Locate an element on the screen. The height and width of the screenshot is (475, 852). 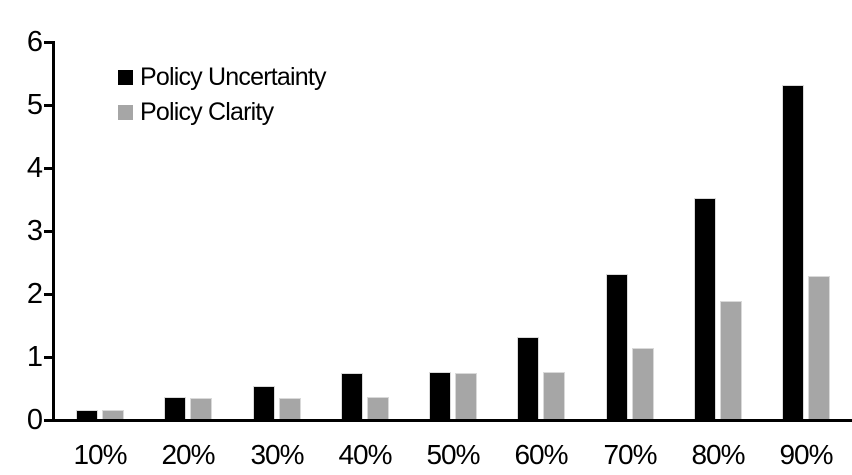
bar-policy-clarity-50% is located at coordinates (466, 396).